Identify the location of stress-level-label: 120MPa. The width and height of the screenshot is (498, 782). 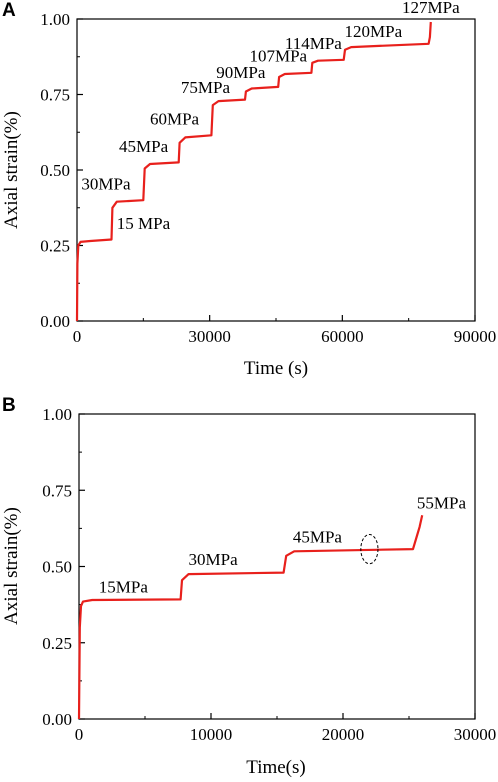
(374, 31).